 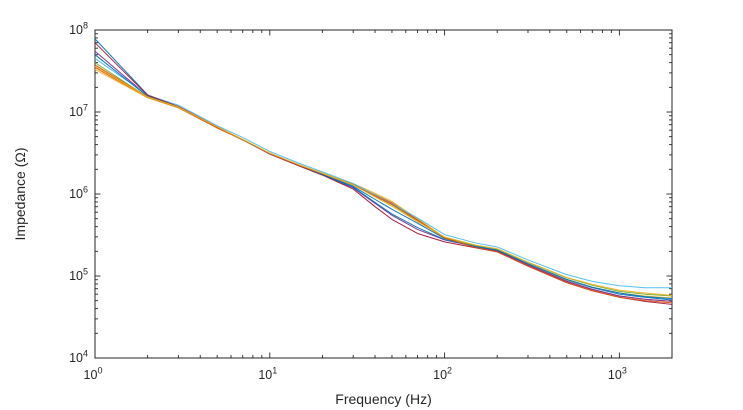 I want to click on y-tick-label: 10⁶, so click(x=78, y=193).